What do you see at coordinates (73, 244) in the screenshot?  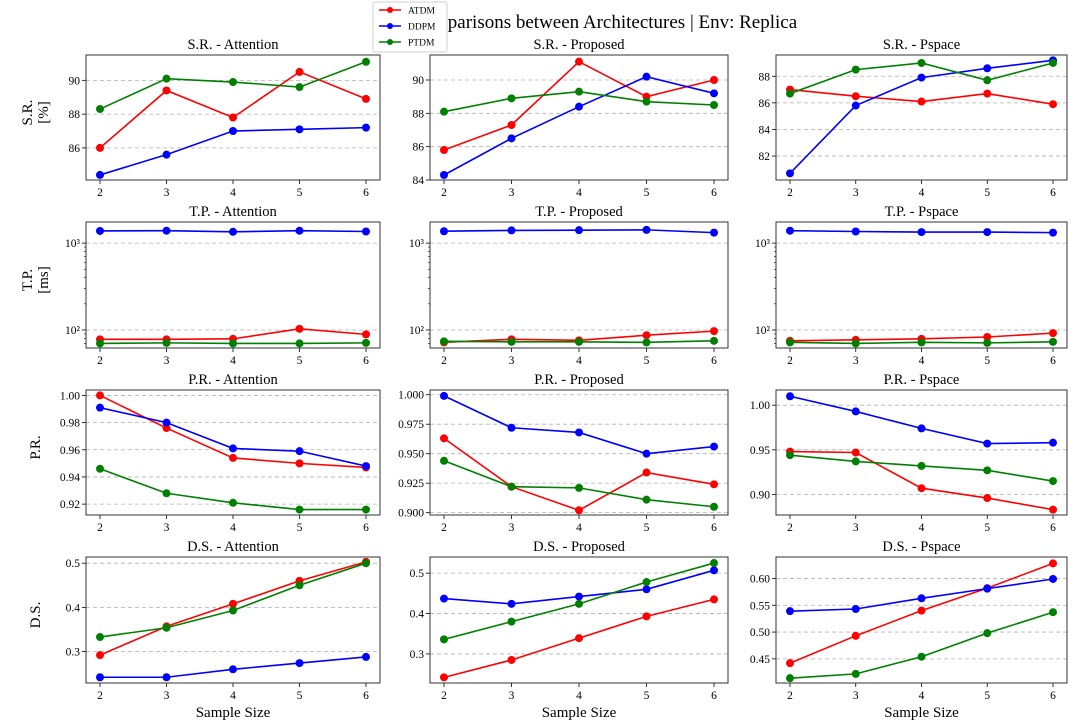 I see `y-tick-label: 10³` at bounding box center [73, 244].